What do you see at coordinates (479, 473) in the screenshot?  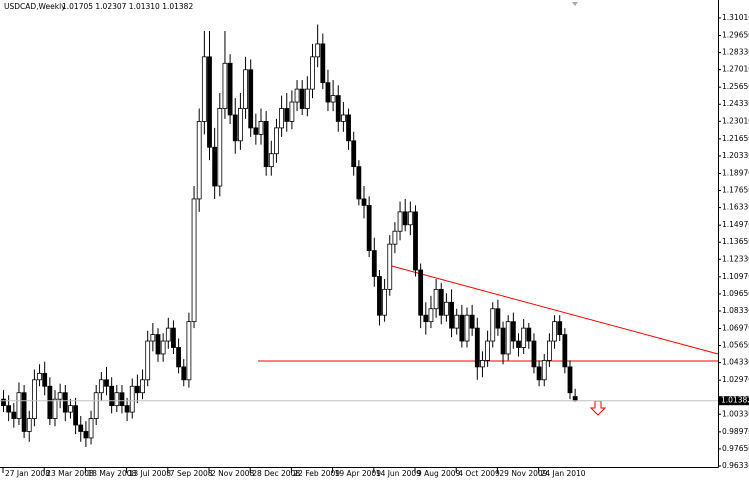 I see `x-tick-label: 4 Oct 2009` at bounding box center [479, 473].